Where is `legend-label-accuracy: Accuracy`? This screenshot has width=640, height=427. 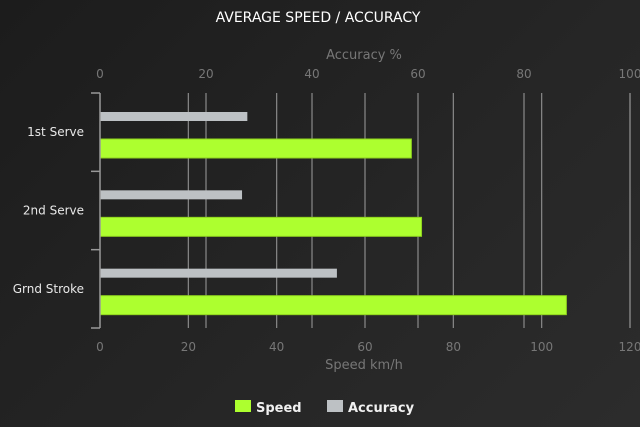 legend-label-accuracy: Accuracy is located at coordinates (381, 408).